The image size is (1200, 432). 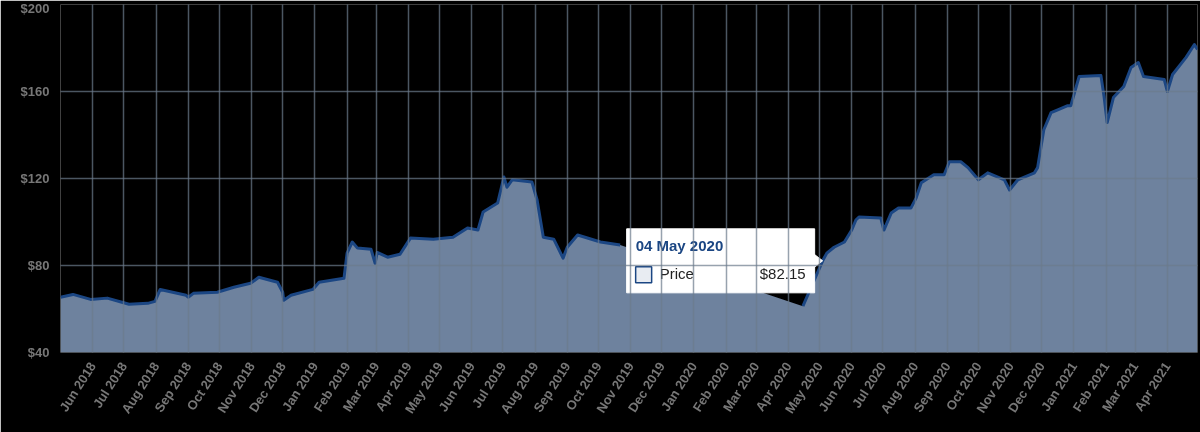 What do you see at coordinates (676, 273) in the screenshot?
I see `legend-label: Price` at bounding box center [676, 273].